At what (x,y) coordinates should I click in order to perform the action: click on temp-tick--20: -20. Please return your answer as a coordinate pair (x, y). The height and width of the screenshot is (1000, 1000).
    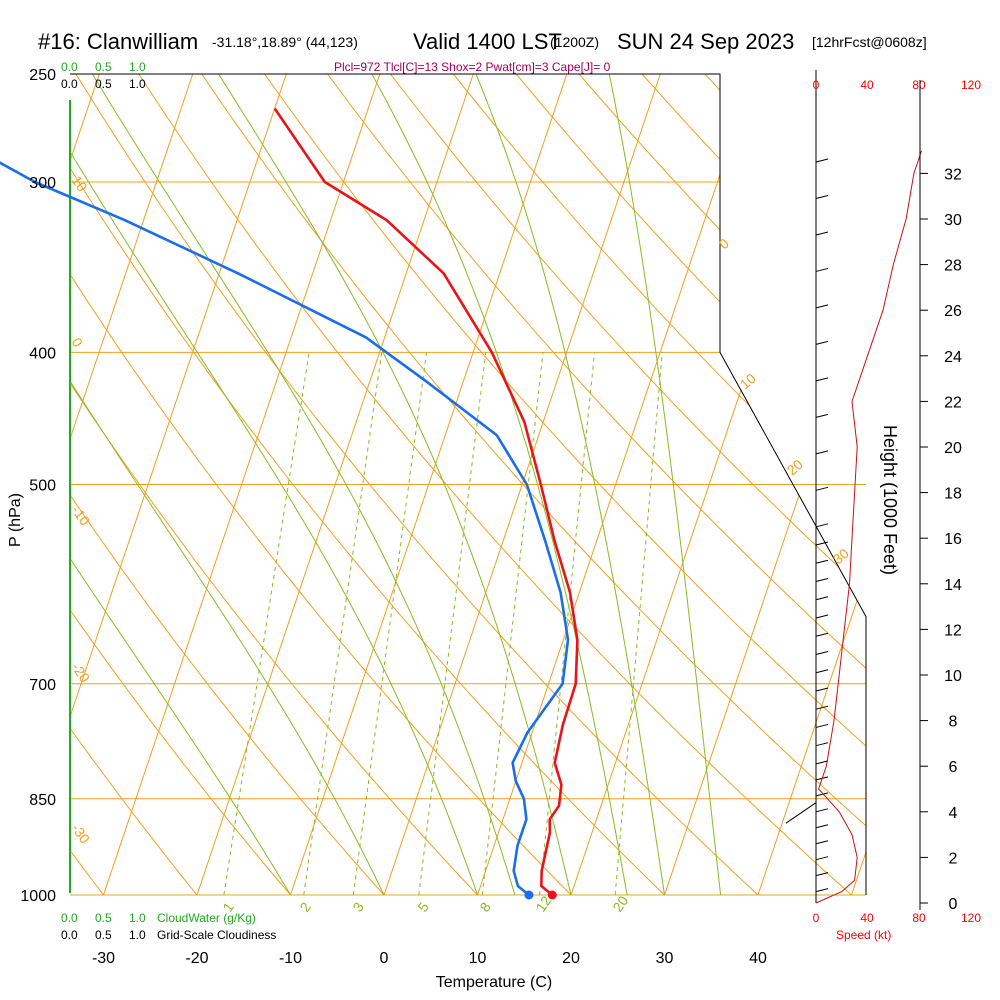
    Looking at the image, I should click on (196, 958).